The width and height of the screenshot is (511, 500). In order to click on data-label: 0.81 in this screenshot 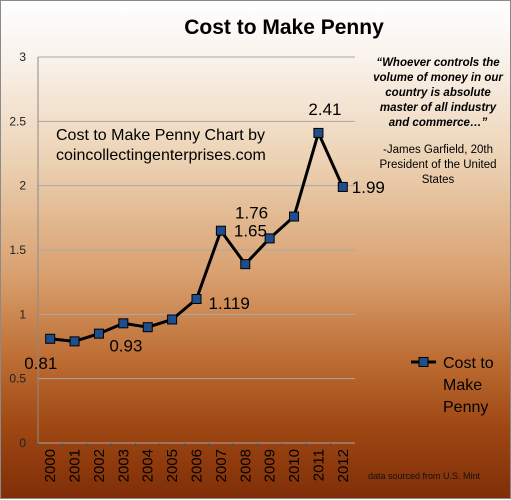, I will do `click(40, 363)`.